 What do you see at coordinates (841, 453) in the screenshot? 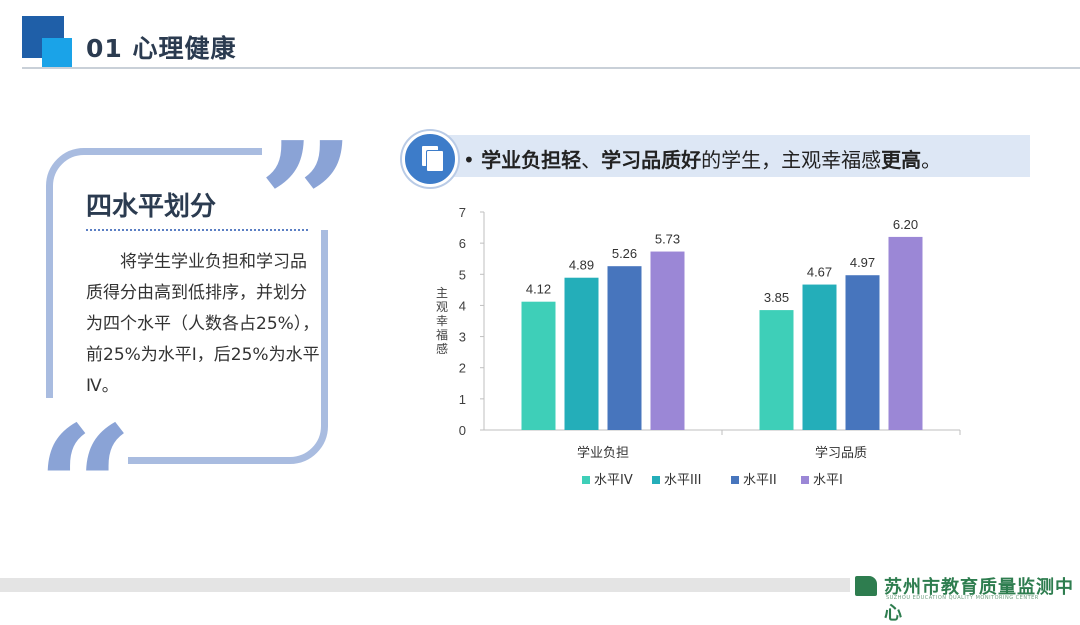
I see `x-tick-label: 学习品质` at bounding box center [841, 453].